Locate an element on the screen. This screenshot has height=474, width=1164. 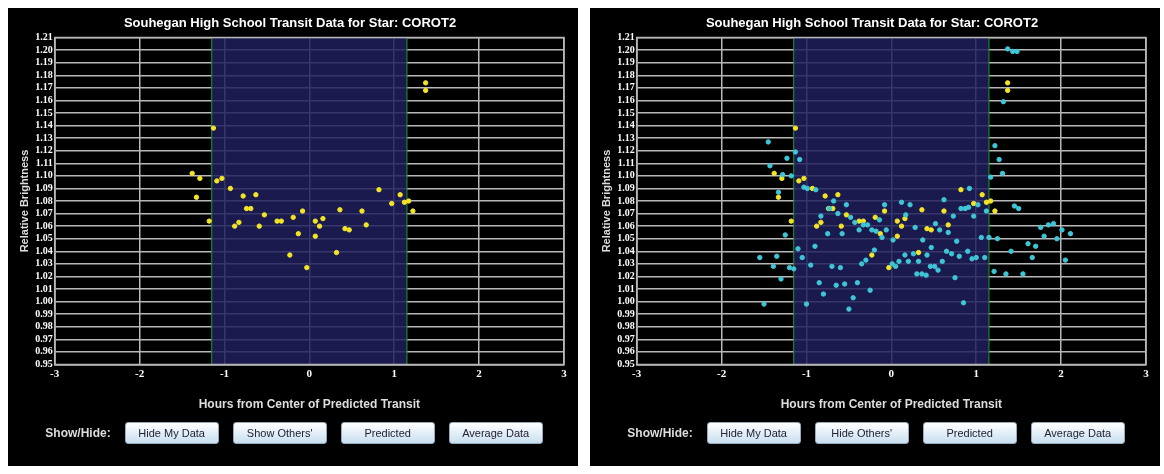
text: Show Others' is located at coordinates (279, 433).